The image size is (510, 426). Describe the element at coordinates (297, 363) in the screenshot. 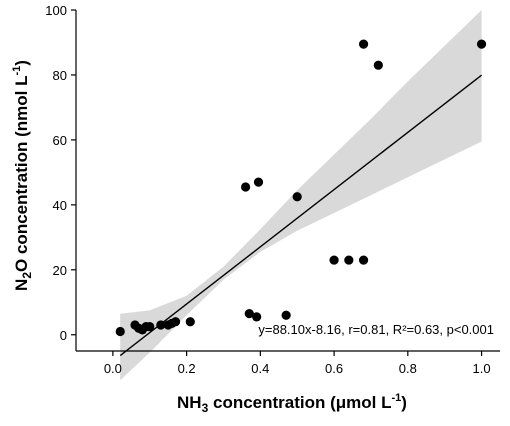

I see `x-axis-ticks: 0.0 0.2 0.4 0.6 0.8 1.0` at that location.